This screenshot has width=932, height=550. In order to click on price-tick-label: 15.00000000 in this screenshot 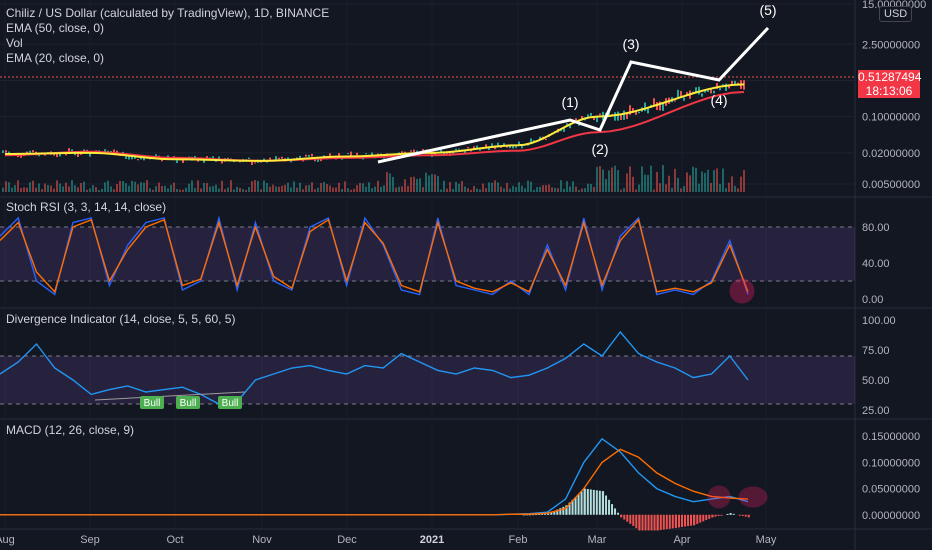, I will do `click(894, 5)`.